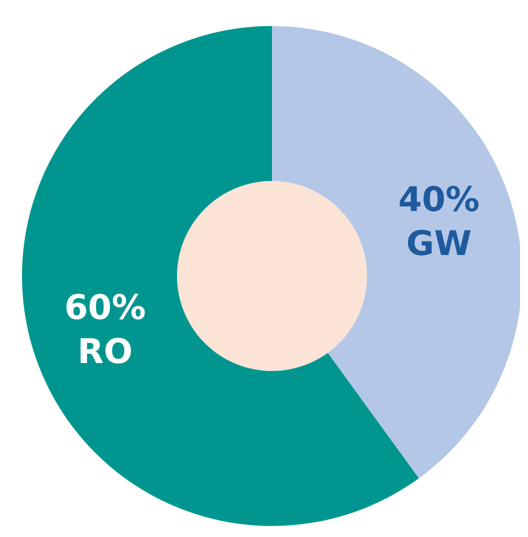 This screenshot has width=528, height=537. Describe the element at coordinates (105, 352) in the screenshot. I see `slice-label: RO` at that location.